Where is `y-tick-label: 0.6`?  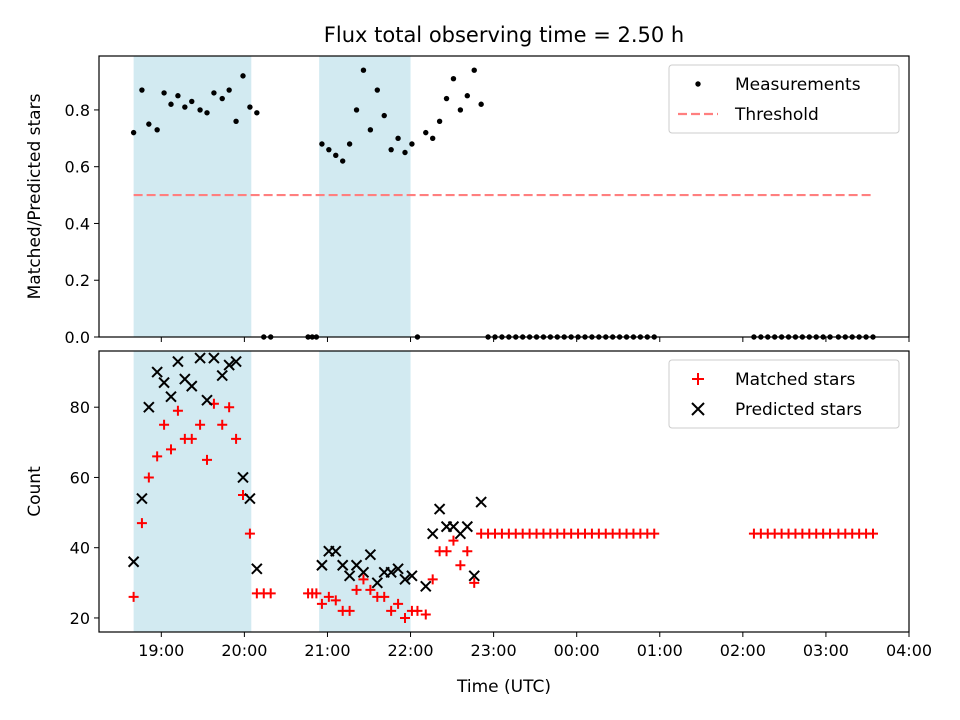
y-tick-label: 0.6 is located at coordinates (77, 167).